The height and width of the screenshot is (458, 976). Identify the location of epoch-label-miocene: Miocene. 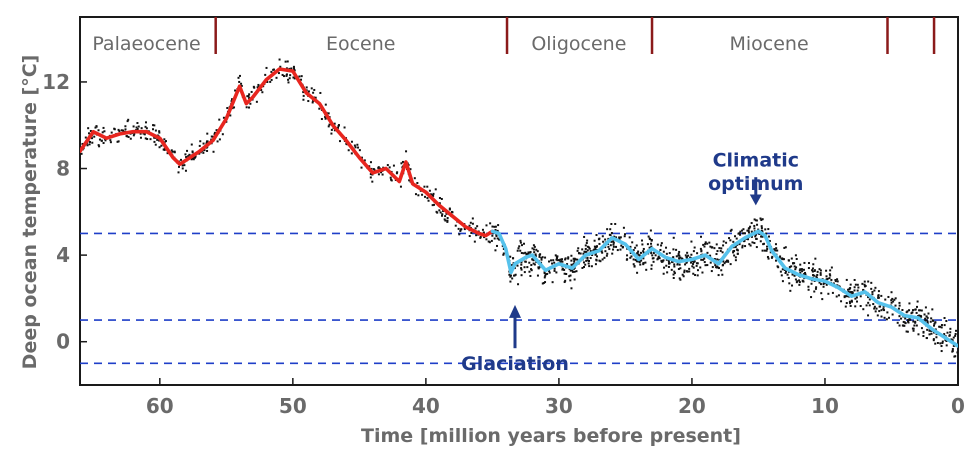
(769, 44).